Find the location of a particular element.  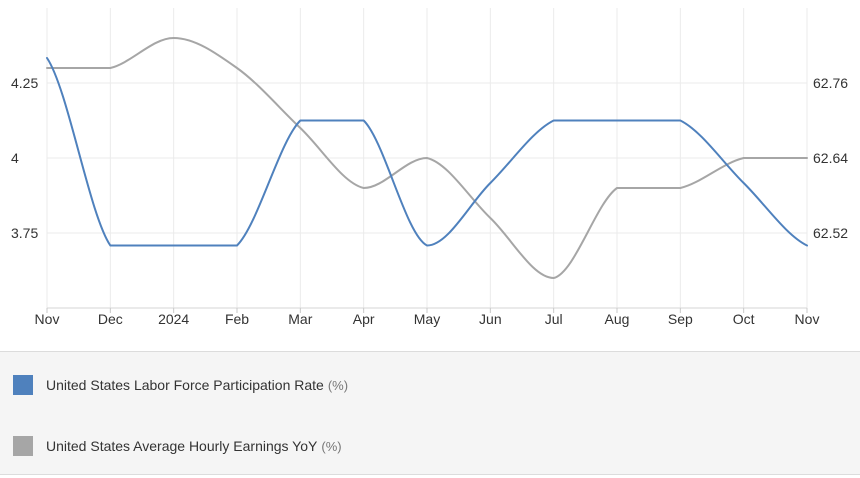

x-tick-label: Apr is located at coordinates (364, 319).